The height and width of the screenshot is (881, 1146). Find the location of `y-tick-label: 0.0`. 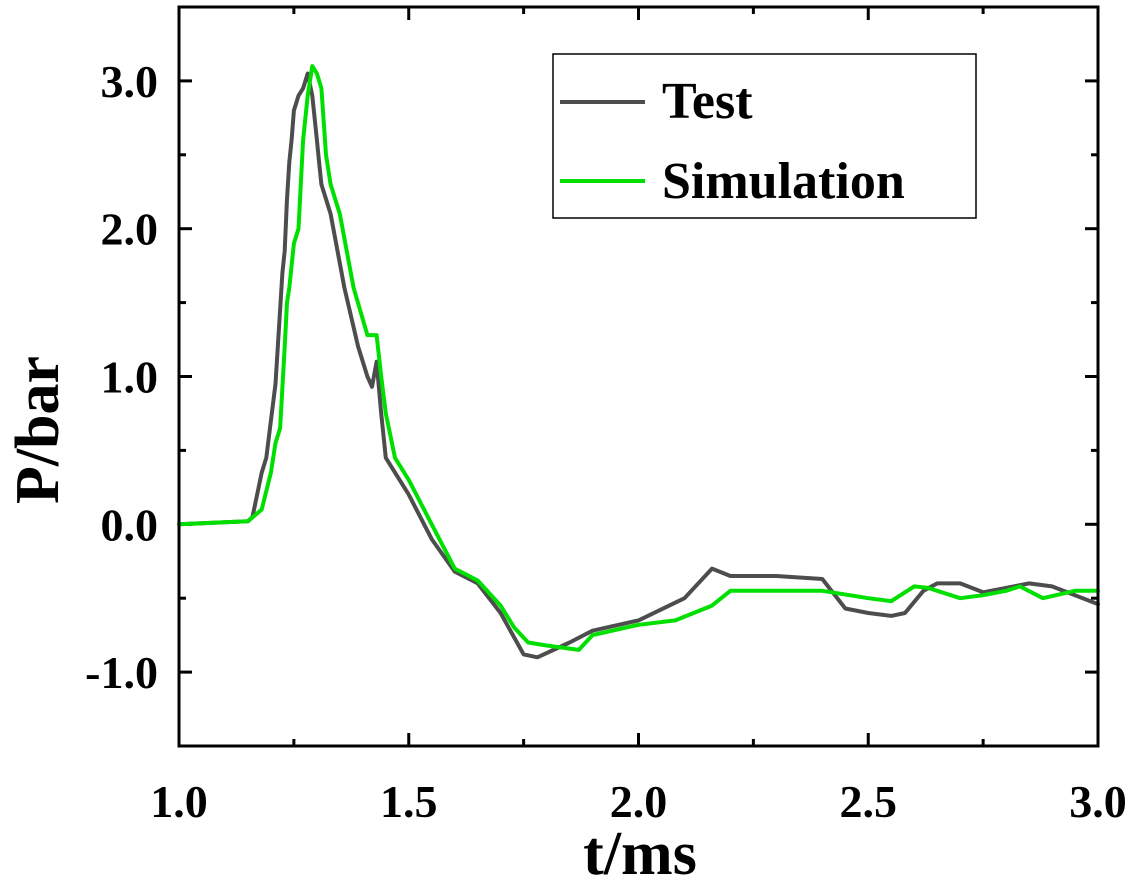

y-tick-label: 0.0 is located at coordinates (130, 524).